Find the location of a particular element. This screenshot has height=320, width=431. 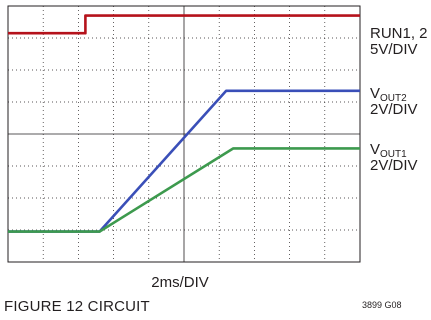

trace-name: RUN1, 2 is located at coordinates (399, 33).